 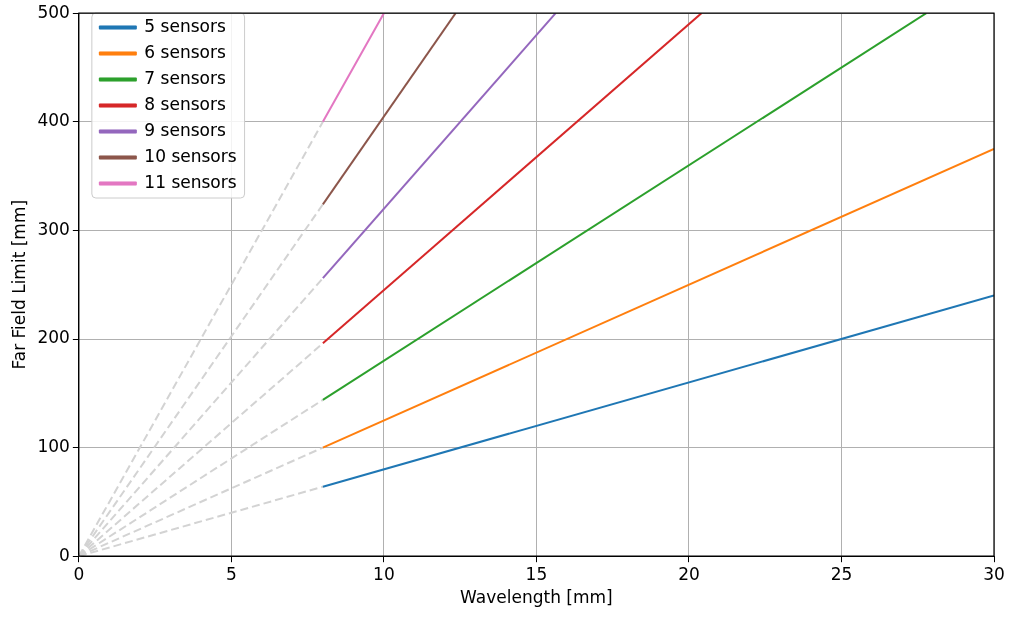 What do you see at coordinates (190, 155) in the screenshot?
I see `legend-label: 10 sensors` at bounding box center [190, 155].